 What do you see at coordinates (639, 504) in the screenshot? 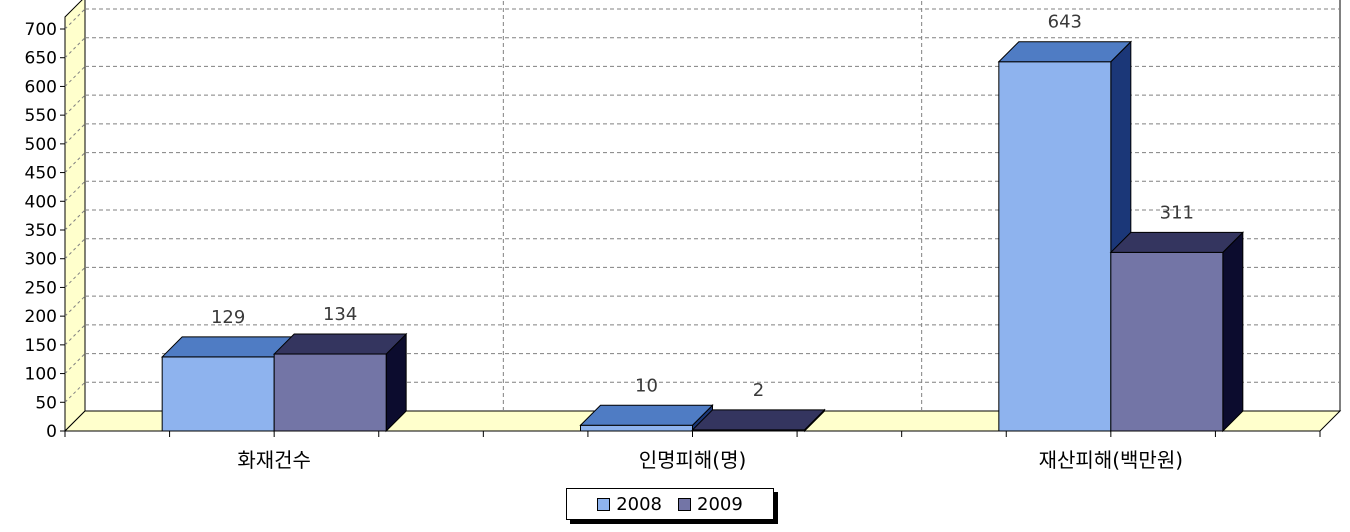
I see `legend-label-2008: 2008` at bounding box center [639, 504].